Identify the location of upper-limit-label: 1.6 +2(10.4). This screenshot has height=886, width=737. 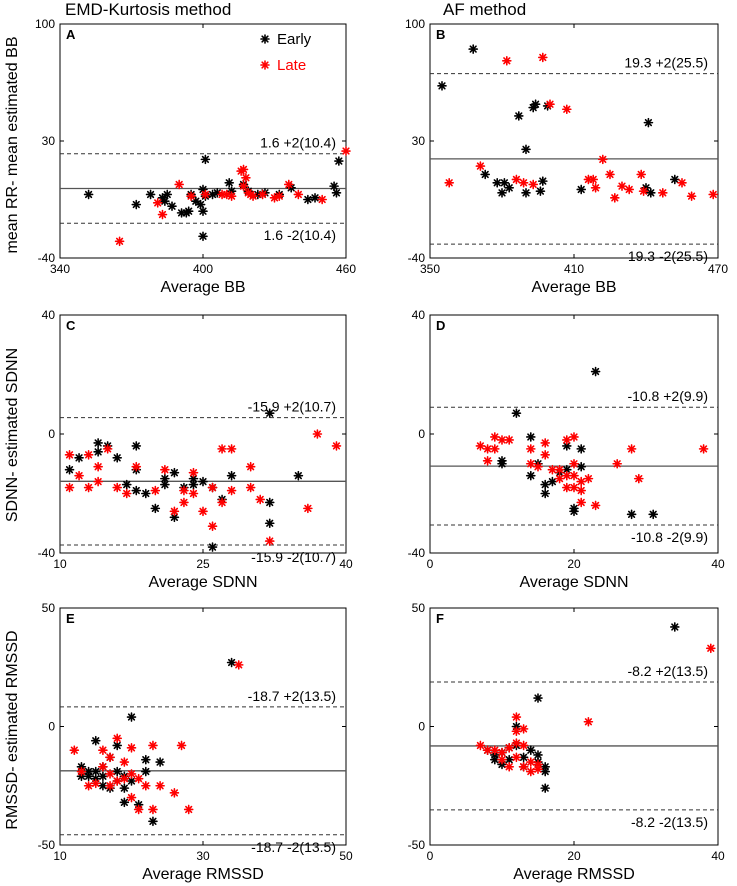
(298, 143).